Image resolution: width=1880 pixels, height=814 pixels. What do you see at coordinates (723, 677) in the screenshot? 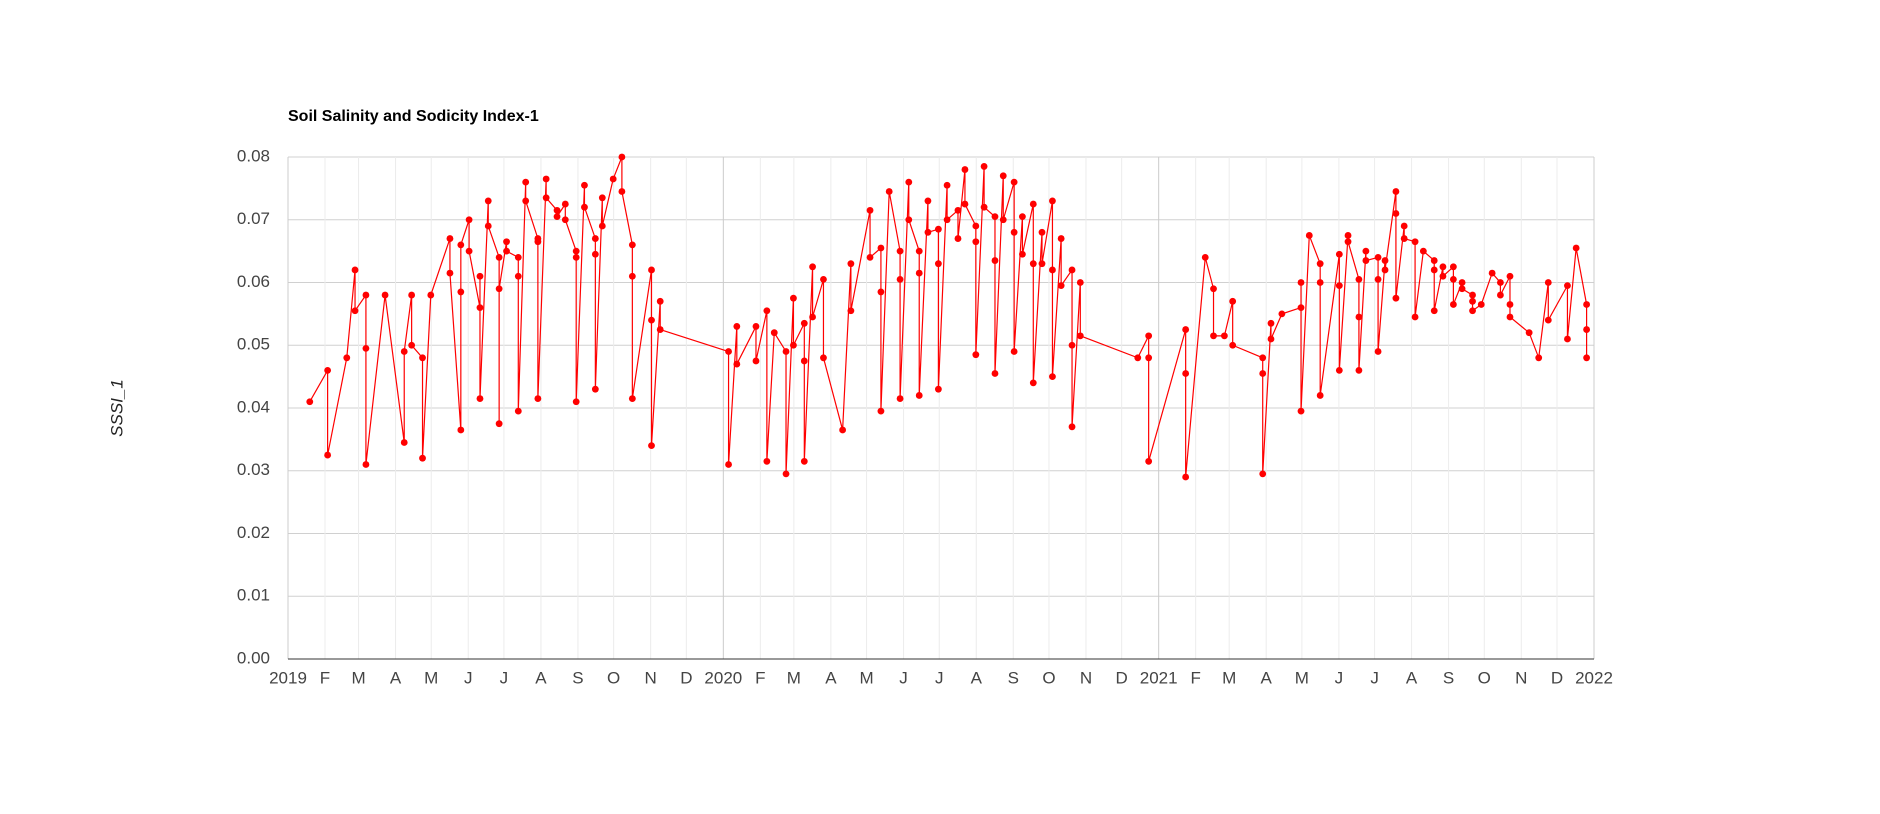
I see `x-tick-label: 2020` at bounding box center [723, 677].